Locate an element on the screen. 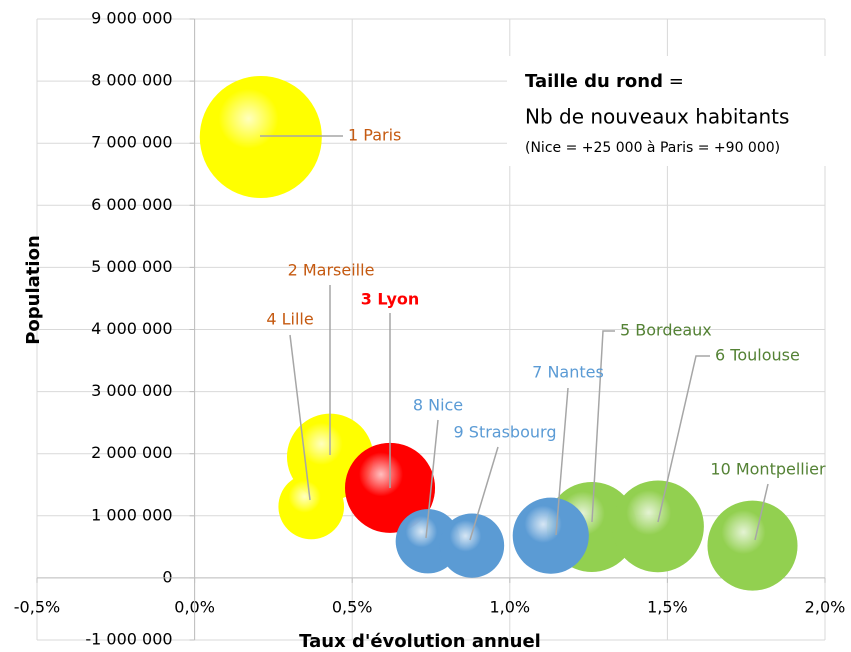 The height and width of the screenshot is (652, 851). data-label: 4 Lille is located at coordinates (289, 319).